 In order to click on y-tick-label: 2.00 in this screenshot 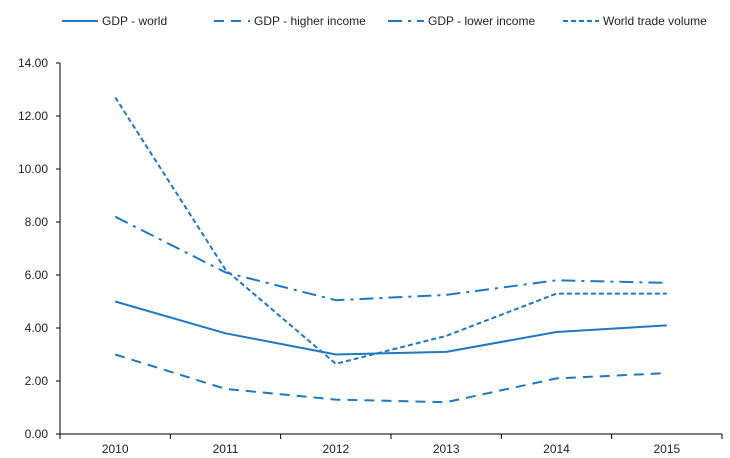, I will do `click(37, 381)`.